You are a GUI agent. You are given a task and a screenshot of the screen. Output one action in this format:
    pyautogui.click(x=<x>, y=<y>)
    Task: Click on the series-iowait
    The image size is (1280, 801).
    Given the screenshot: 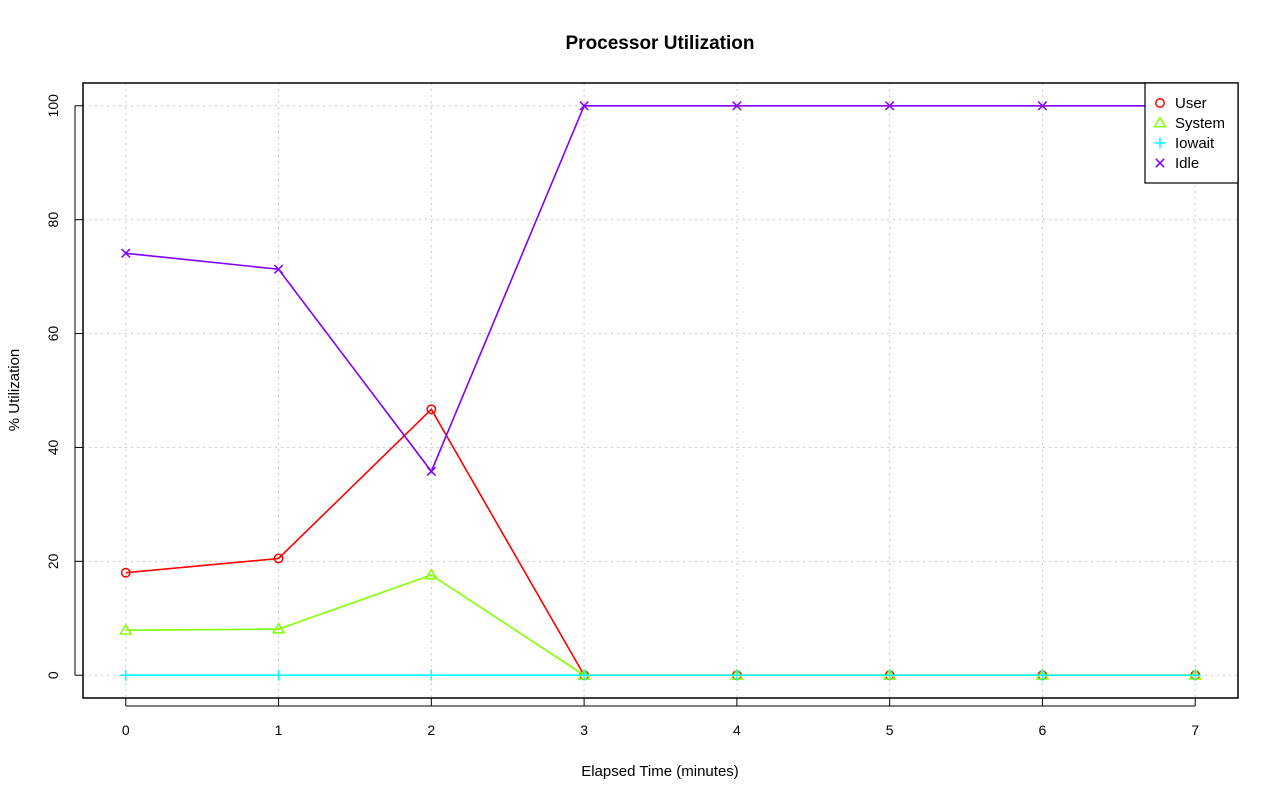 What is the action you would take?
    pyautogui.click(x=660, y=675)
    